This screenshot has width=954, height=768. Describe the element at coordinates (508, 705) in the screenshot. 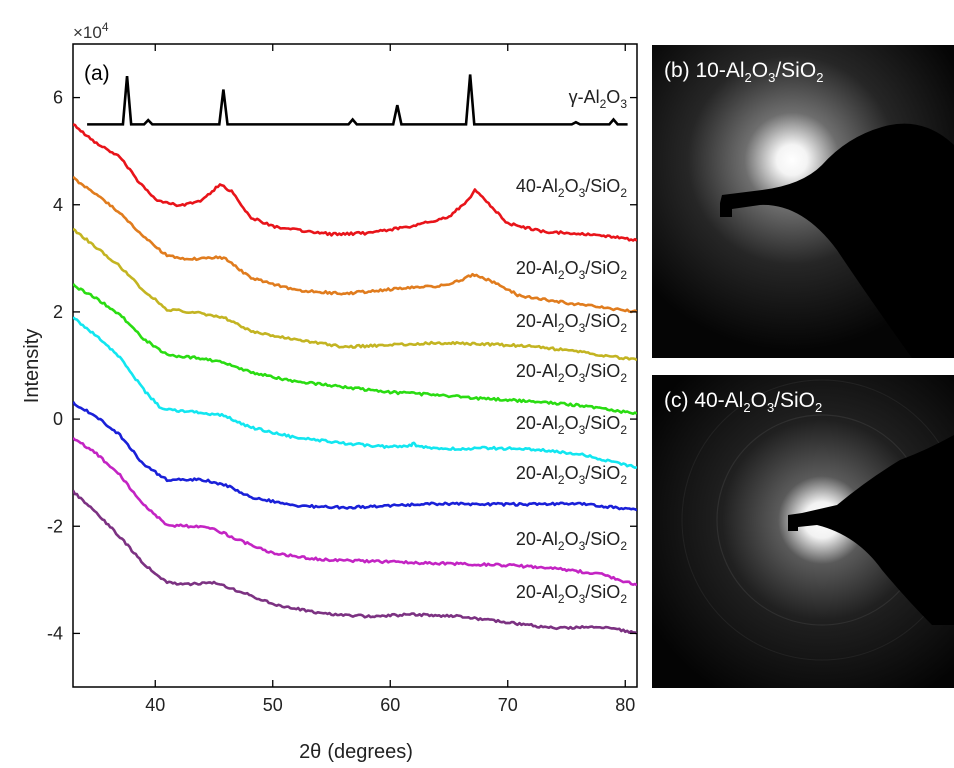

I see `x-tick-label: 70` at that location.